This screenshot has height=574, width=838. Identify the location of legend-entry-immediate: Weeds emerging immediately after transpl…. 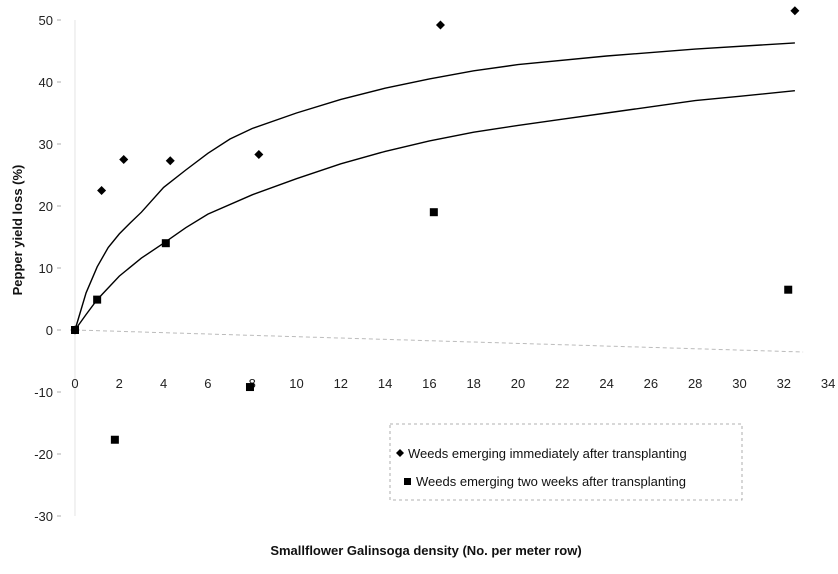
(547, 453).